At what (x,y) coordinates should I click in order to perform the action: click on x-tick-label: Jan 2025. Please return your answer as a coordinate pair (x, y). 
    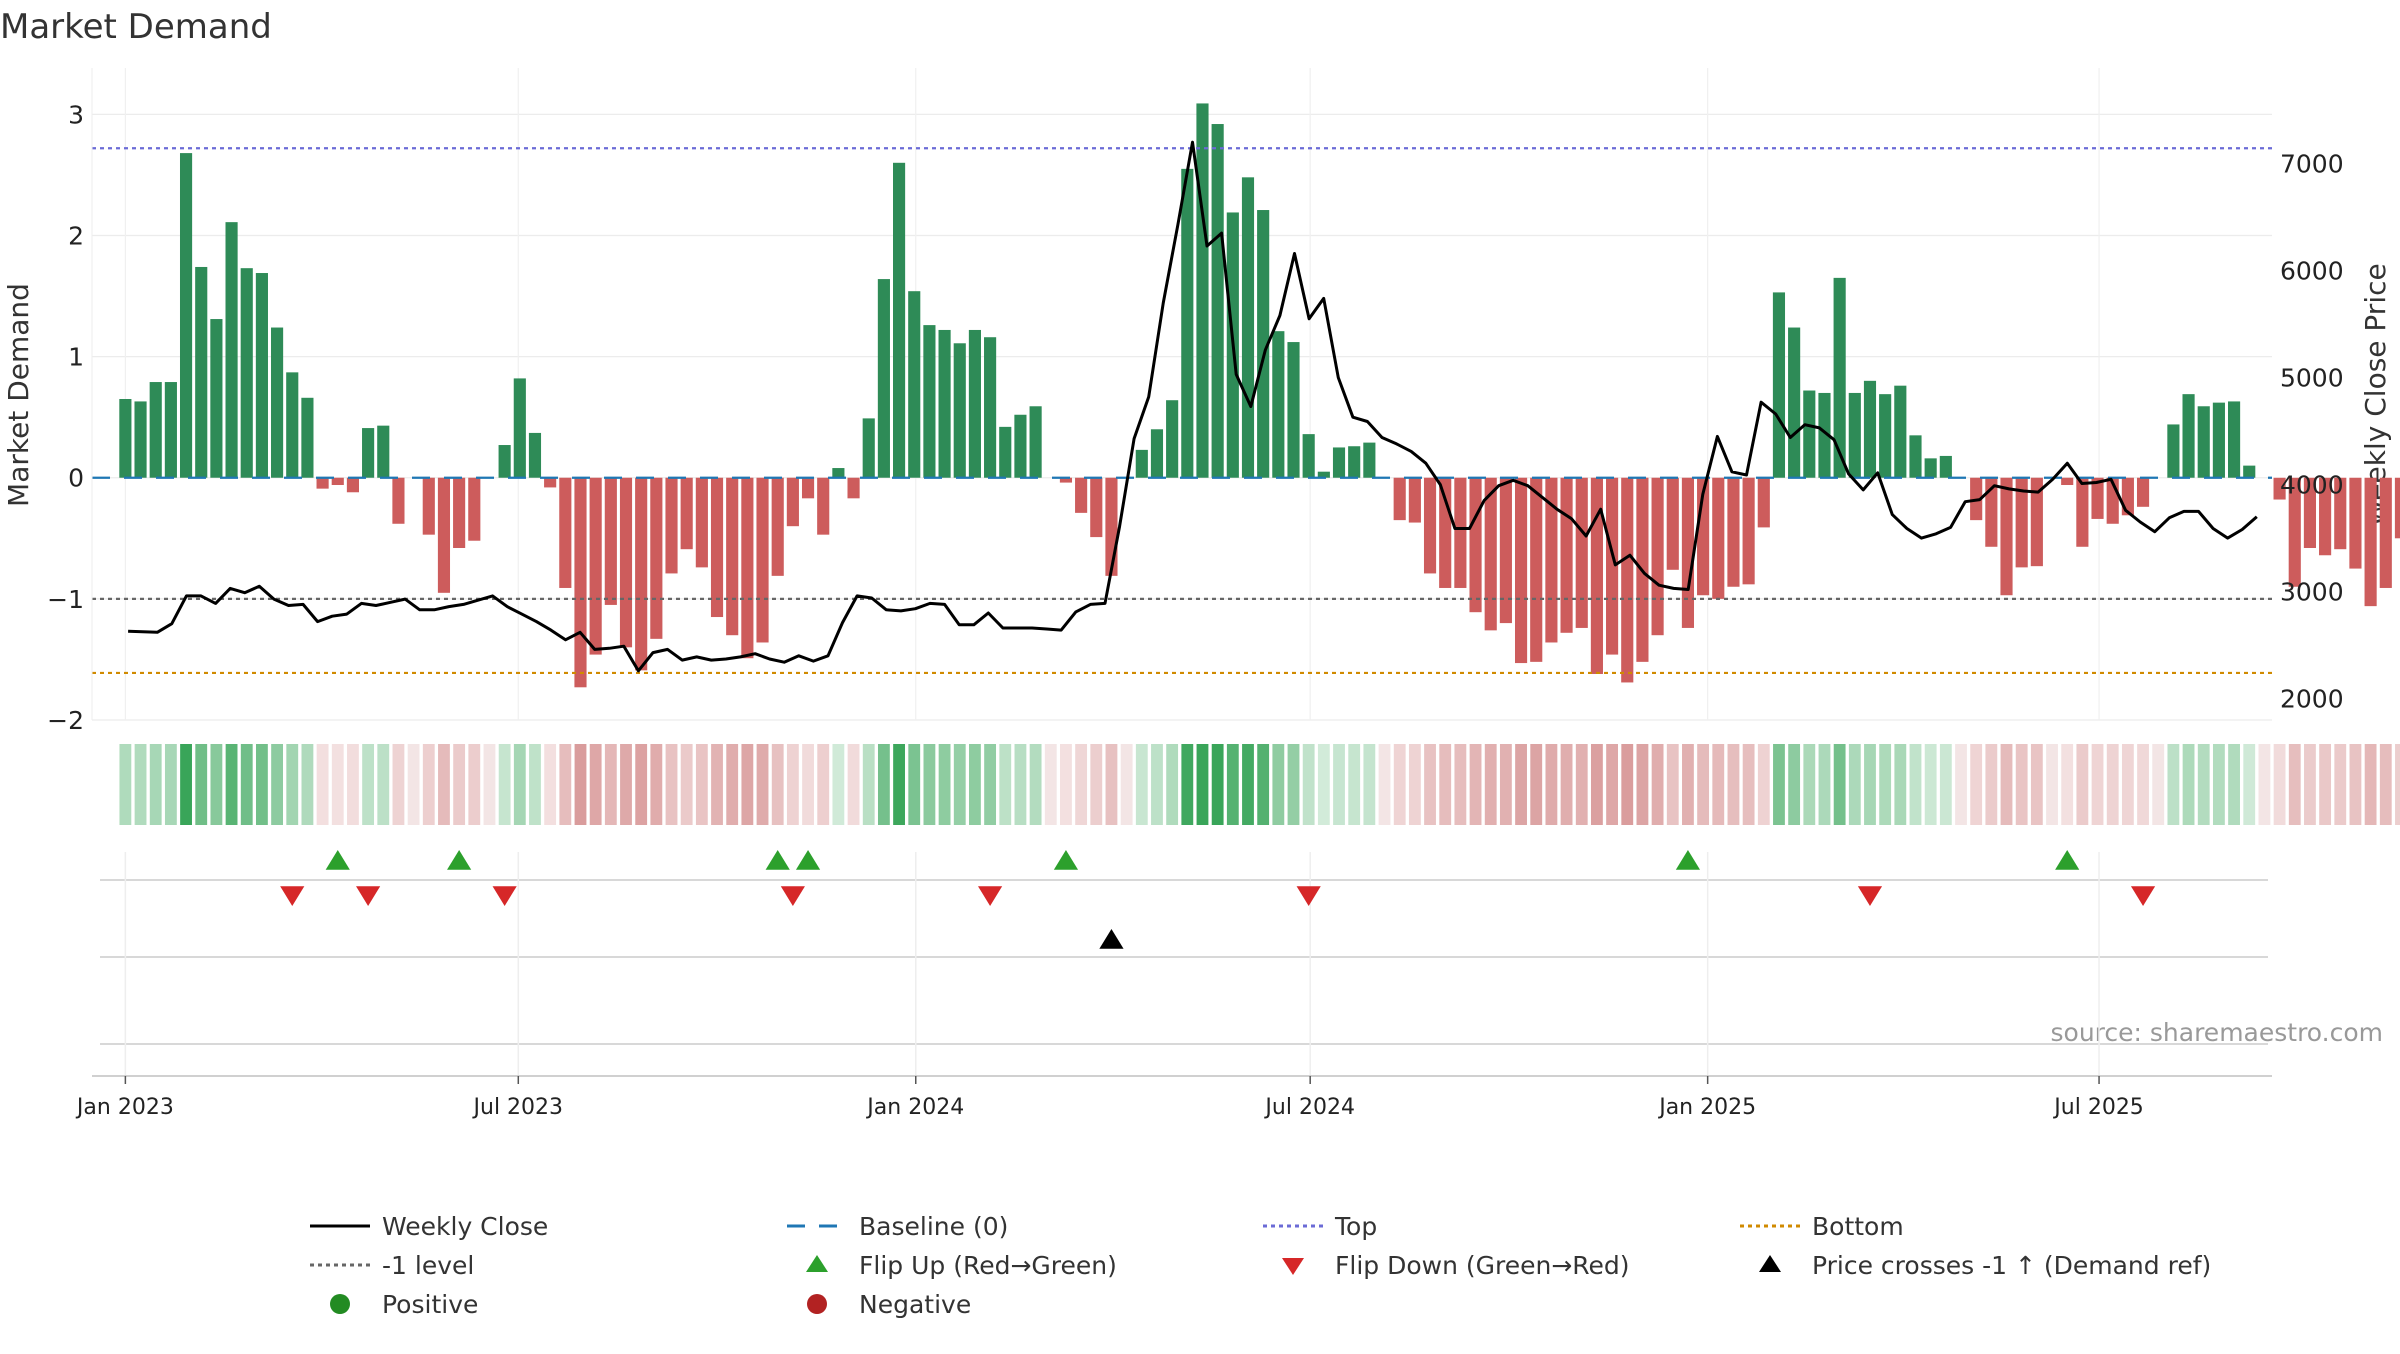
    Looking at the image, I should click on (1706, 1107).